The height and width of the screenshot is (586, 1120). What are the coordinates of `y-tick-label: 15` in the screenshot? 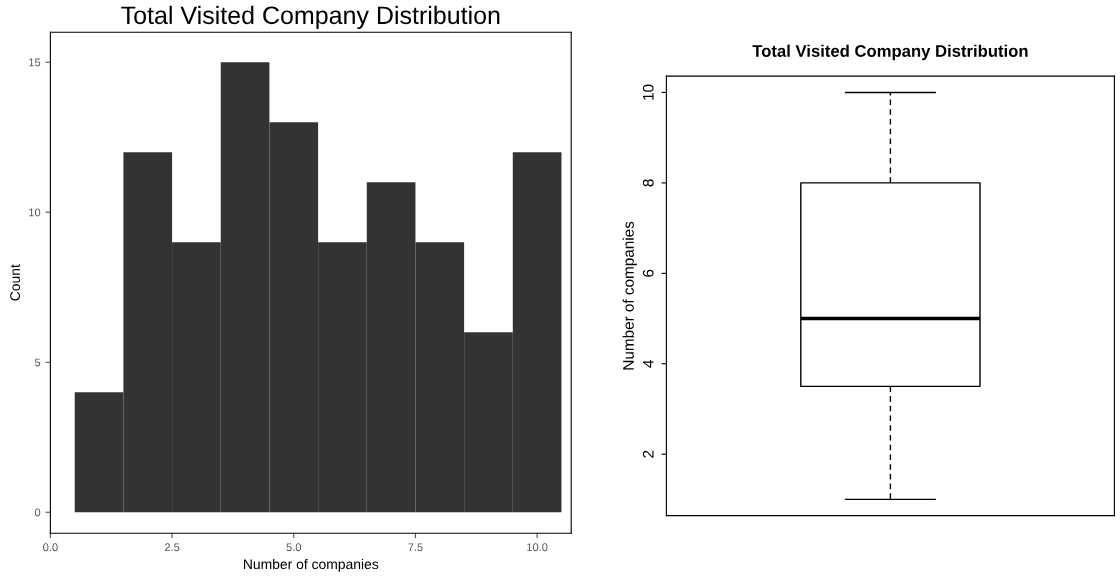 It's located at (35, 62).